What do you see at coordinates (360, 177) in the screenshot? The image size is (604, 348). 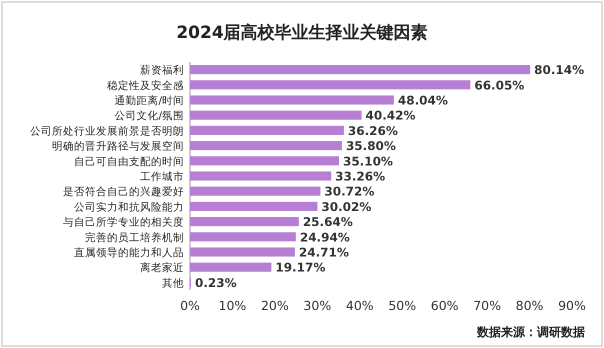 I see `data-label: 33.26%` at bounding box center [360, 177].